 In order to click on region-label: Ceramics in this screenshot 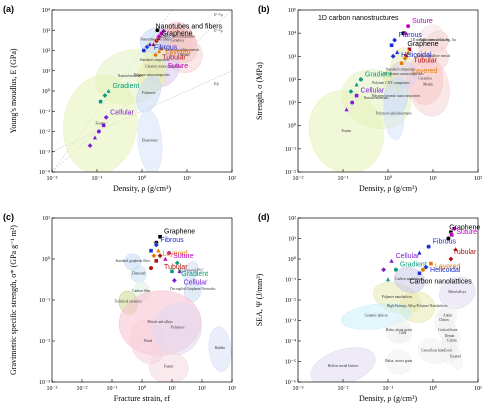, I will do `click(178, 40)`.